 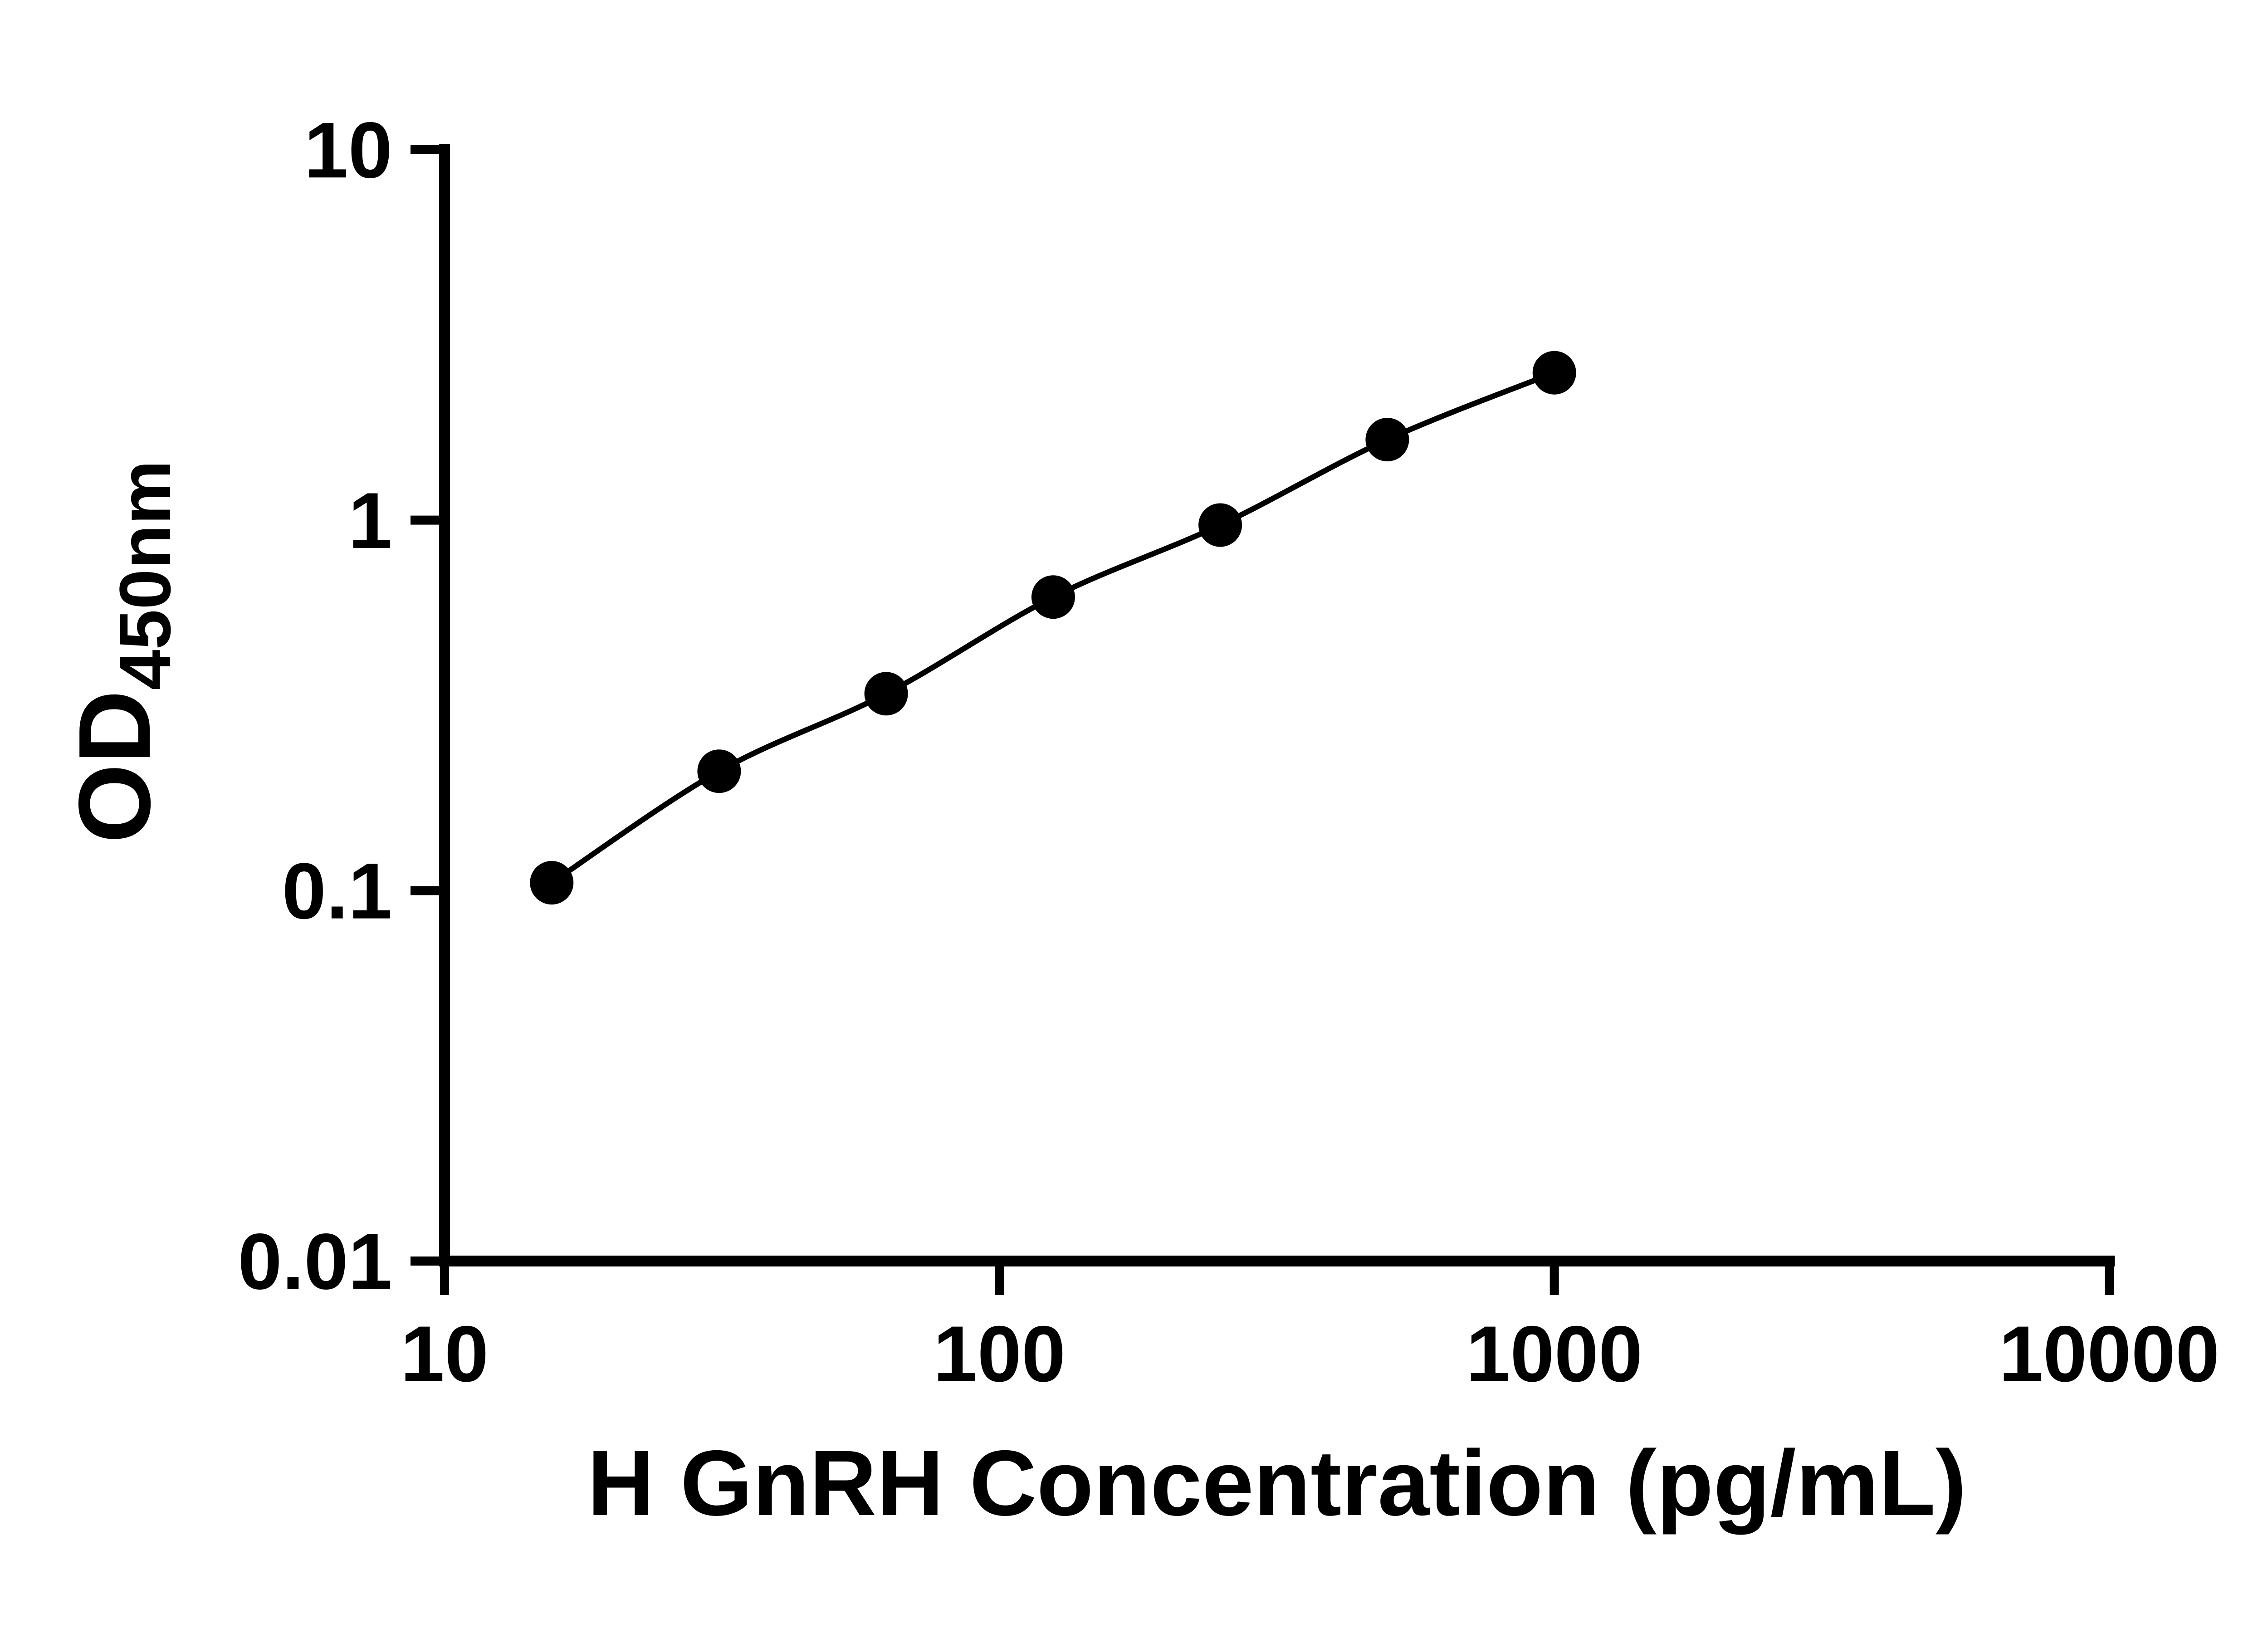 What do you see at coordinates (337, 891) in the screenshot?
I see `y-tick-label: 0.1` at bounding box center [337, 891].